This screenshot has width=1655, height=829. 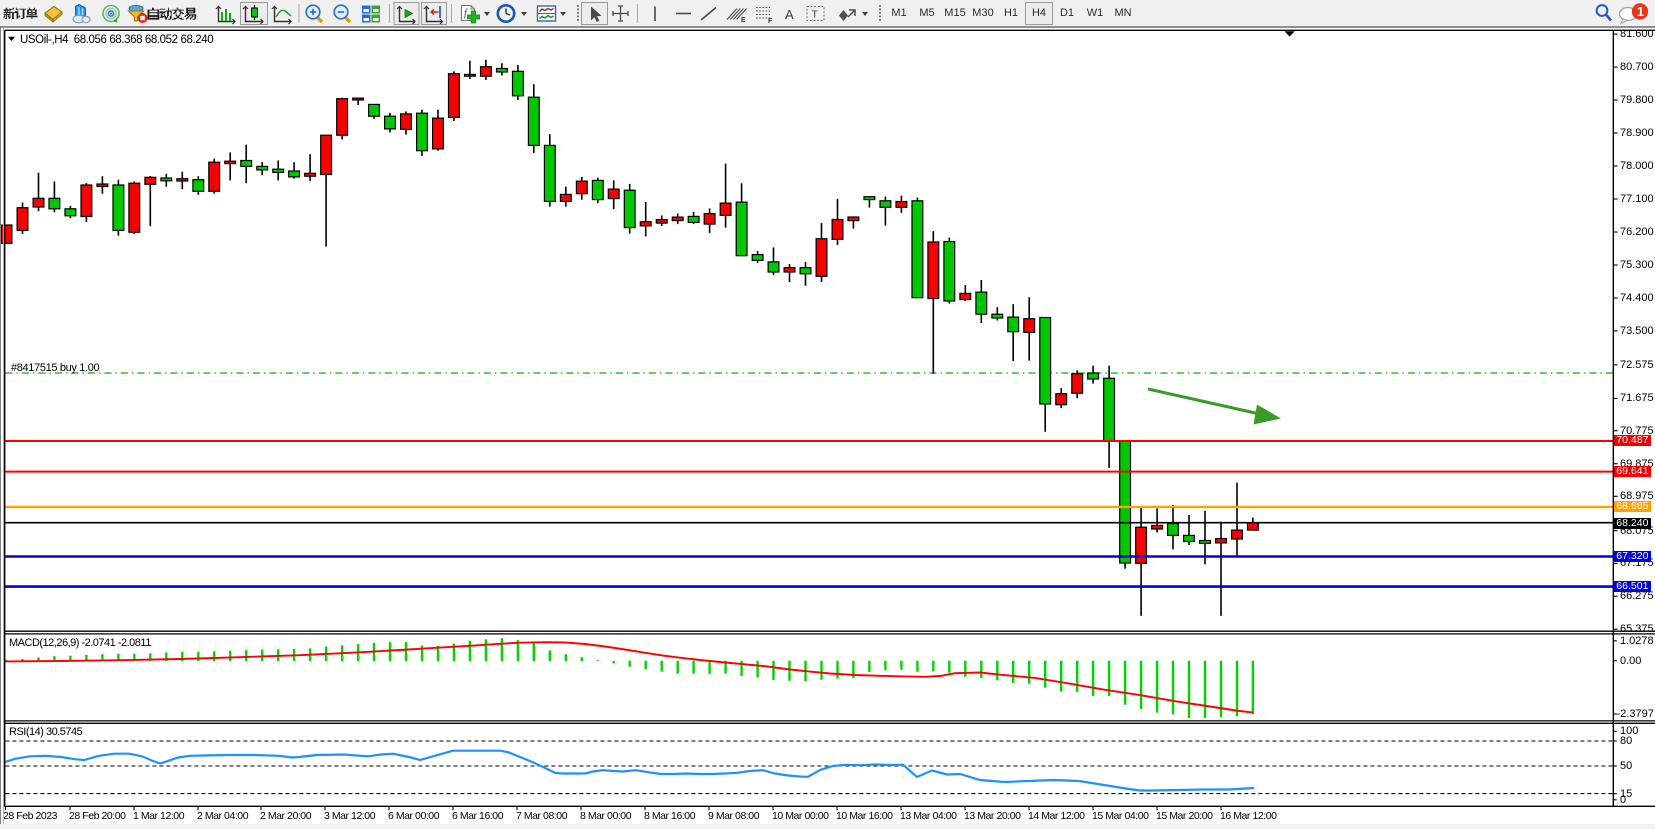 What do you see at coordinates (815, 15) in the screenshot?
I see `svg-text: T` at bounding box center [815, 15].